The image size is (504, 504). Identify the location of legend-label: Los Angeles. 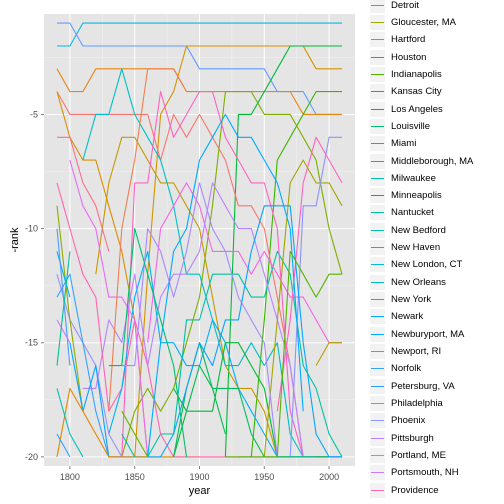
(417, 109).